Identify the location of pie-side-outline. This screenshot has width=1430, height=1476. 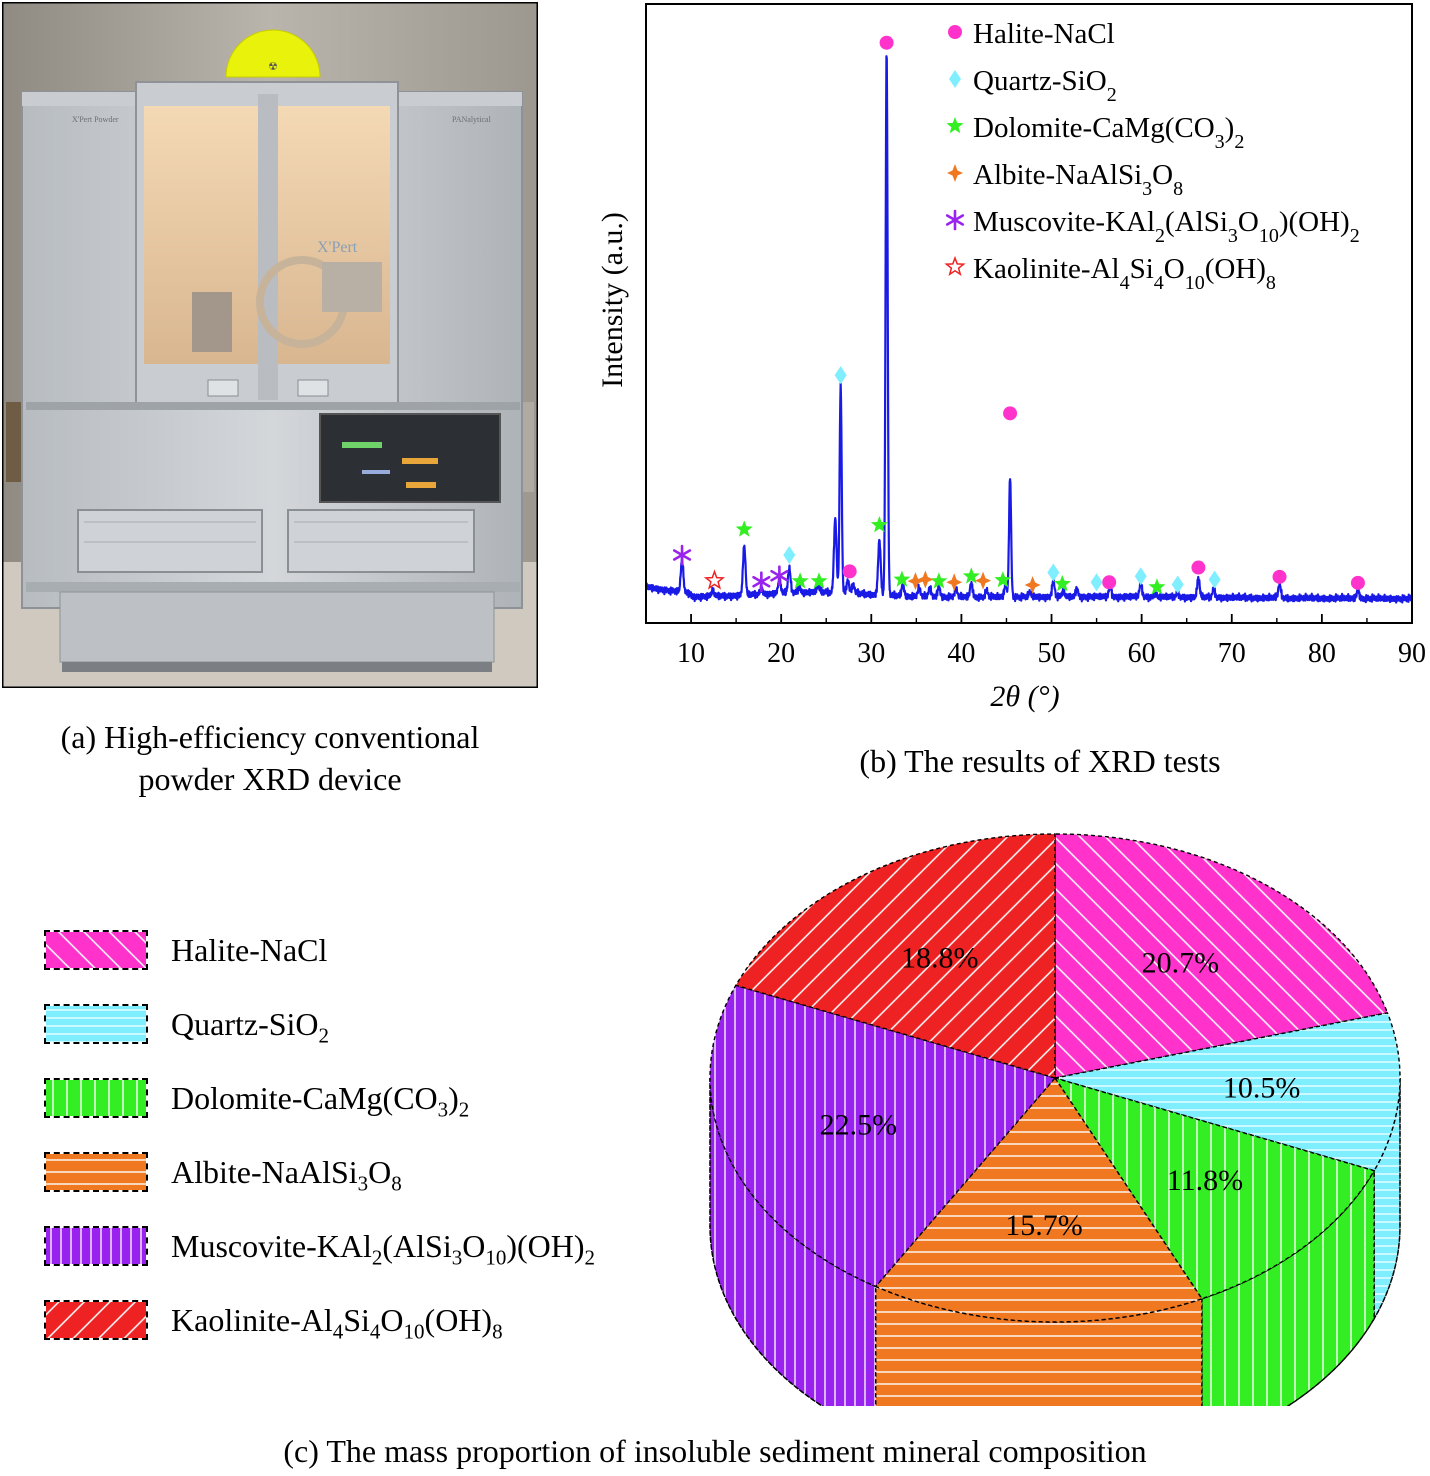
(1055, 1242).